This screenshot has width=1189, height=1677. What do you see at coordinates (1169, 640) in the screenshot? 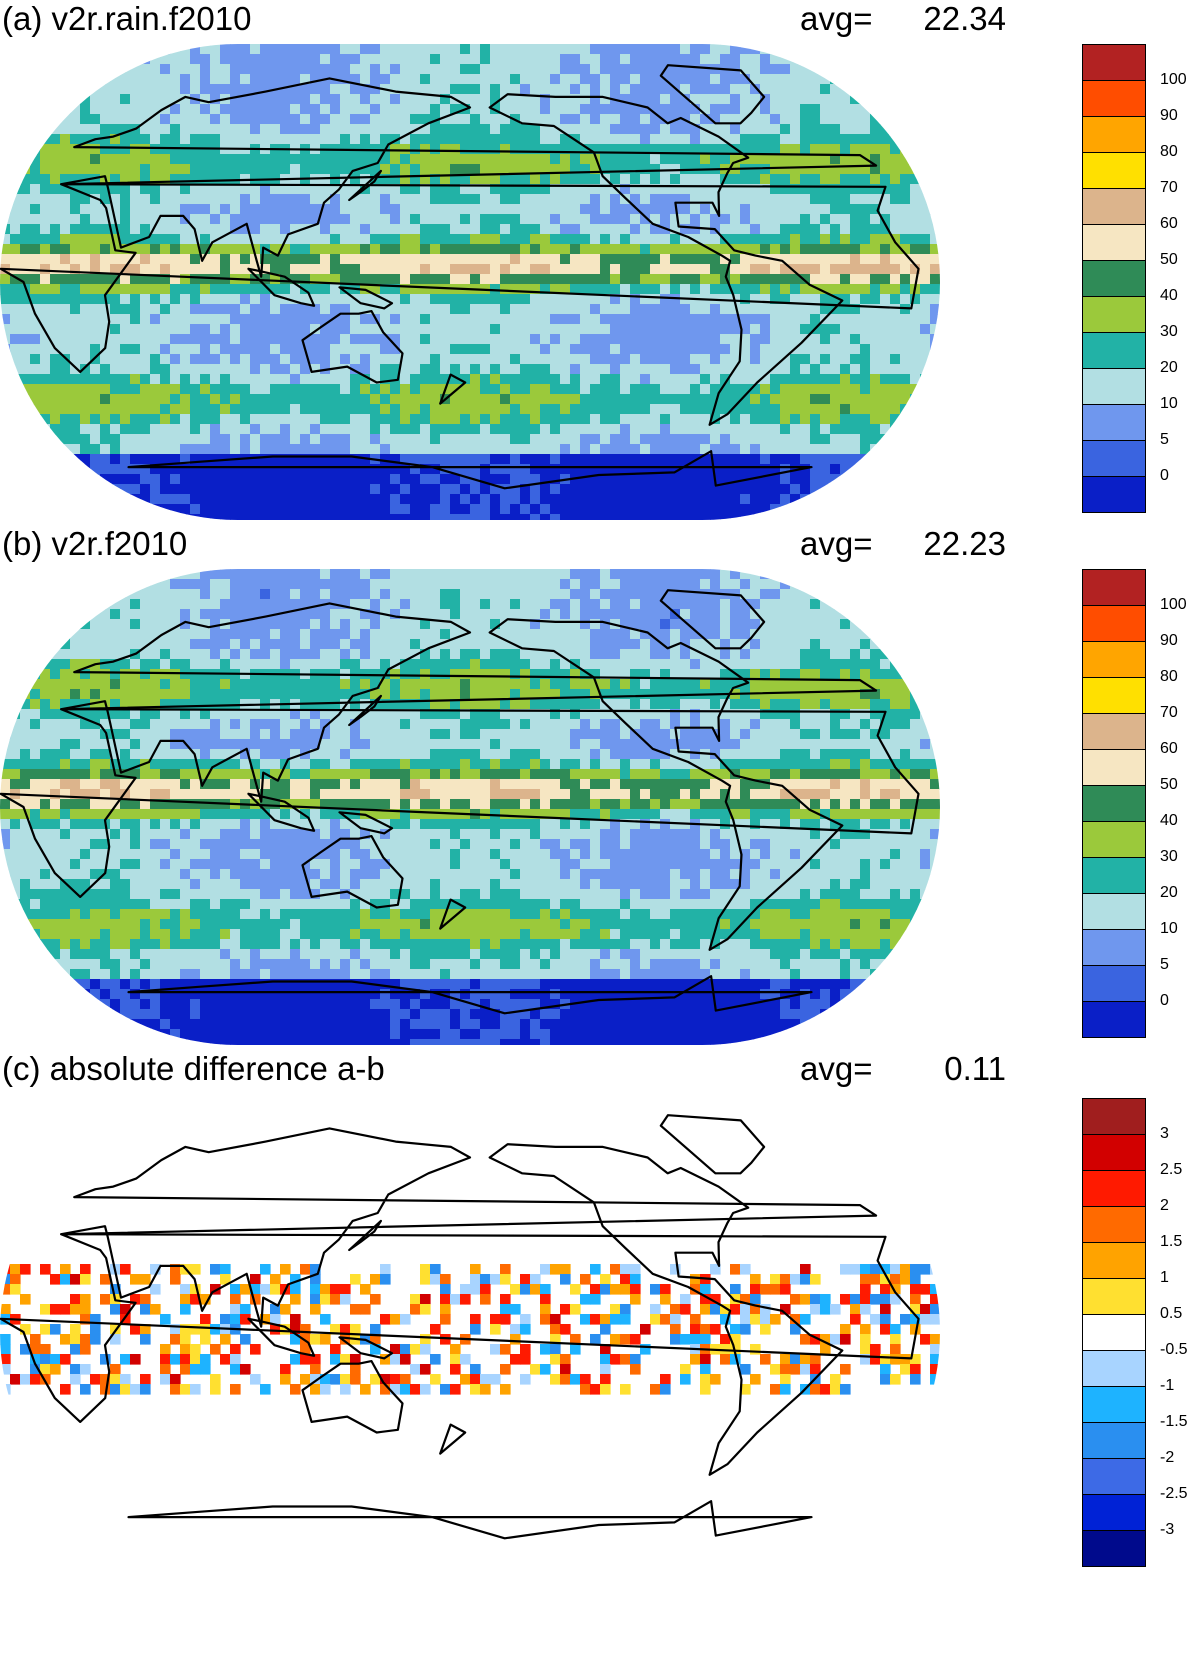
I see `colorbar-tick-label: 90` at bounding box center [1169, 640].